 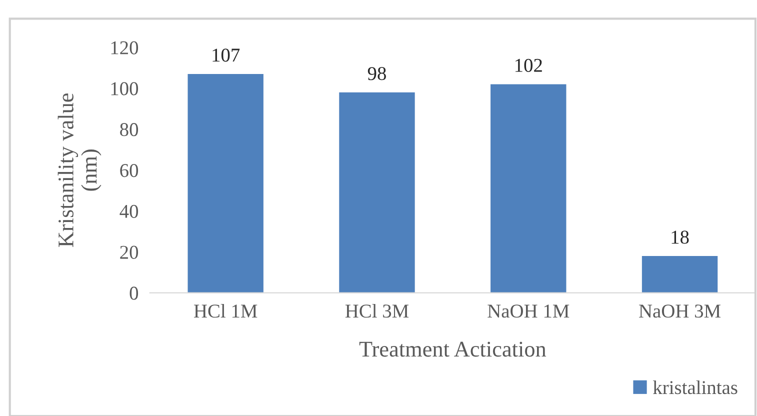 I want to click on y-tick-label: 100, so click(x=124, y=89).